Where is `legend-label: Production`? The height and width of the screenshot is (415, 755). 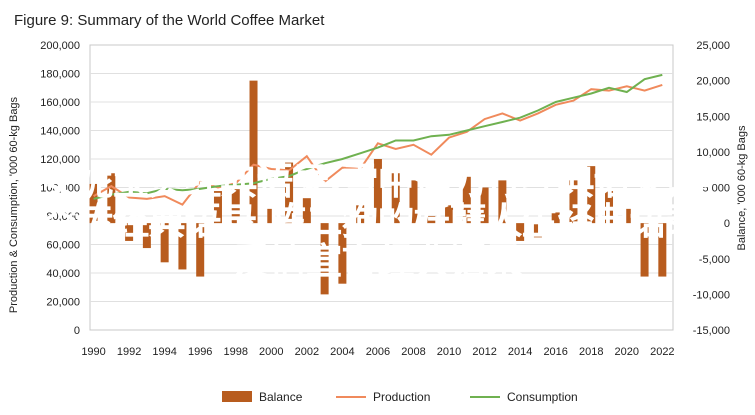 legend-label: Production is located at coordinates (401, 397).